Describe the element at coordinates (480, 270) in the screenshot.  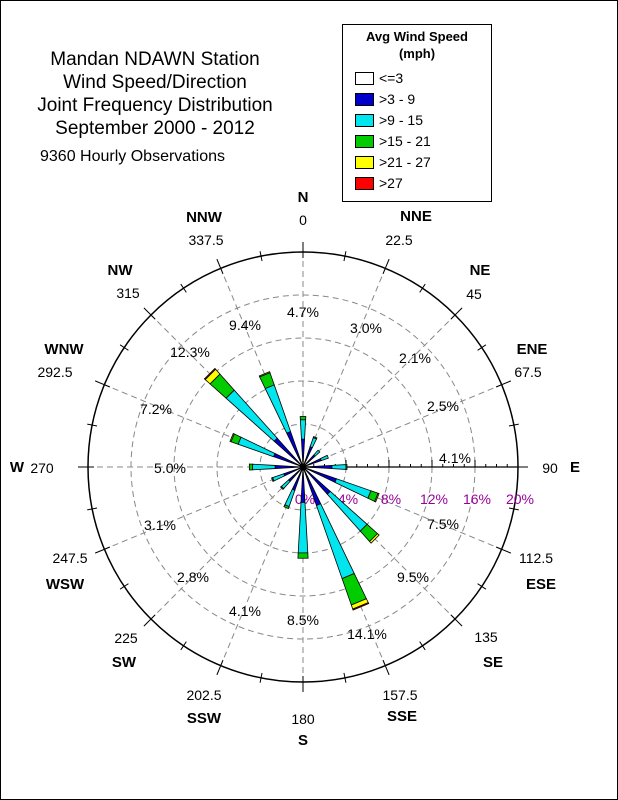
I see `direction-name-label: NE` at that location.